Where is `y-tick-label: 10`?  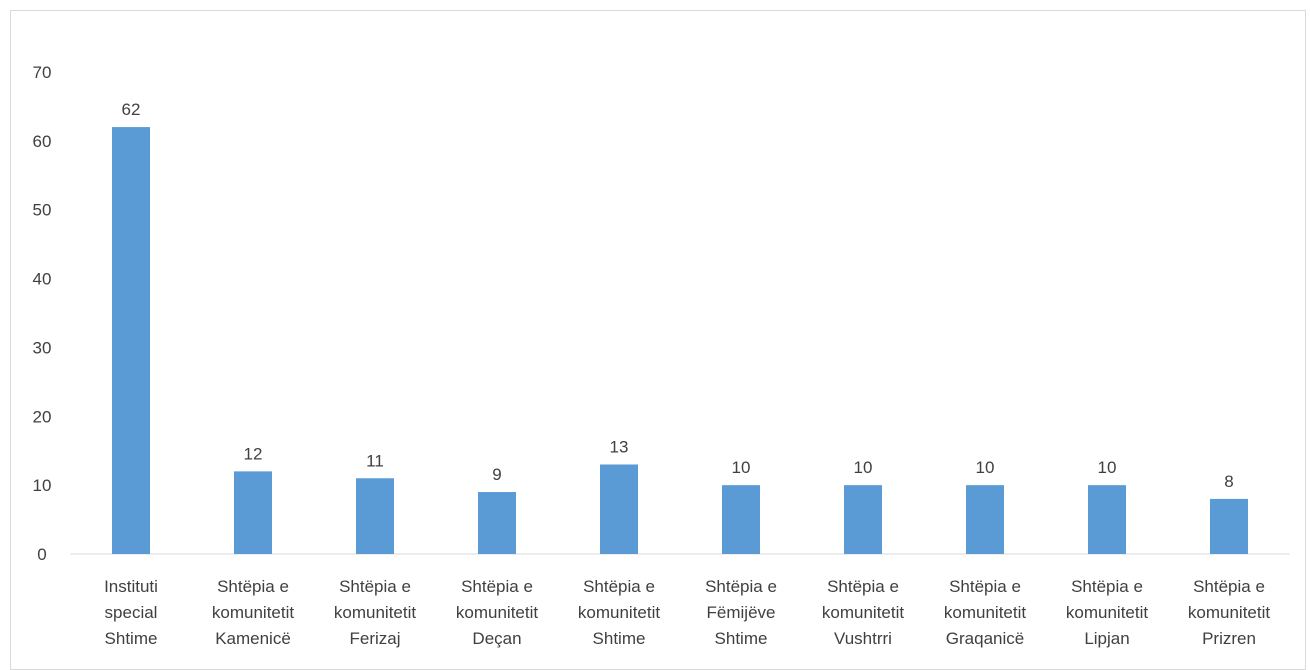
y-tick-label: 10 is located at coordinates (42, 485).